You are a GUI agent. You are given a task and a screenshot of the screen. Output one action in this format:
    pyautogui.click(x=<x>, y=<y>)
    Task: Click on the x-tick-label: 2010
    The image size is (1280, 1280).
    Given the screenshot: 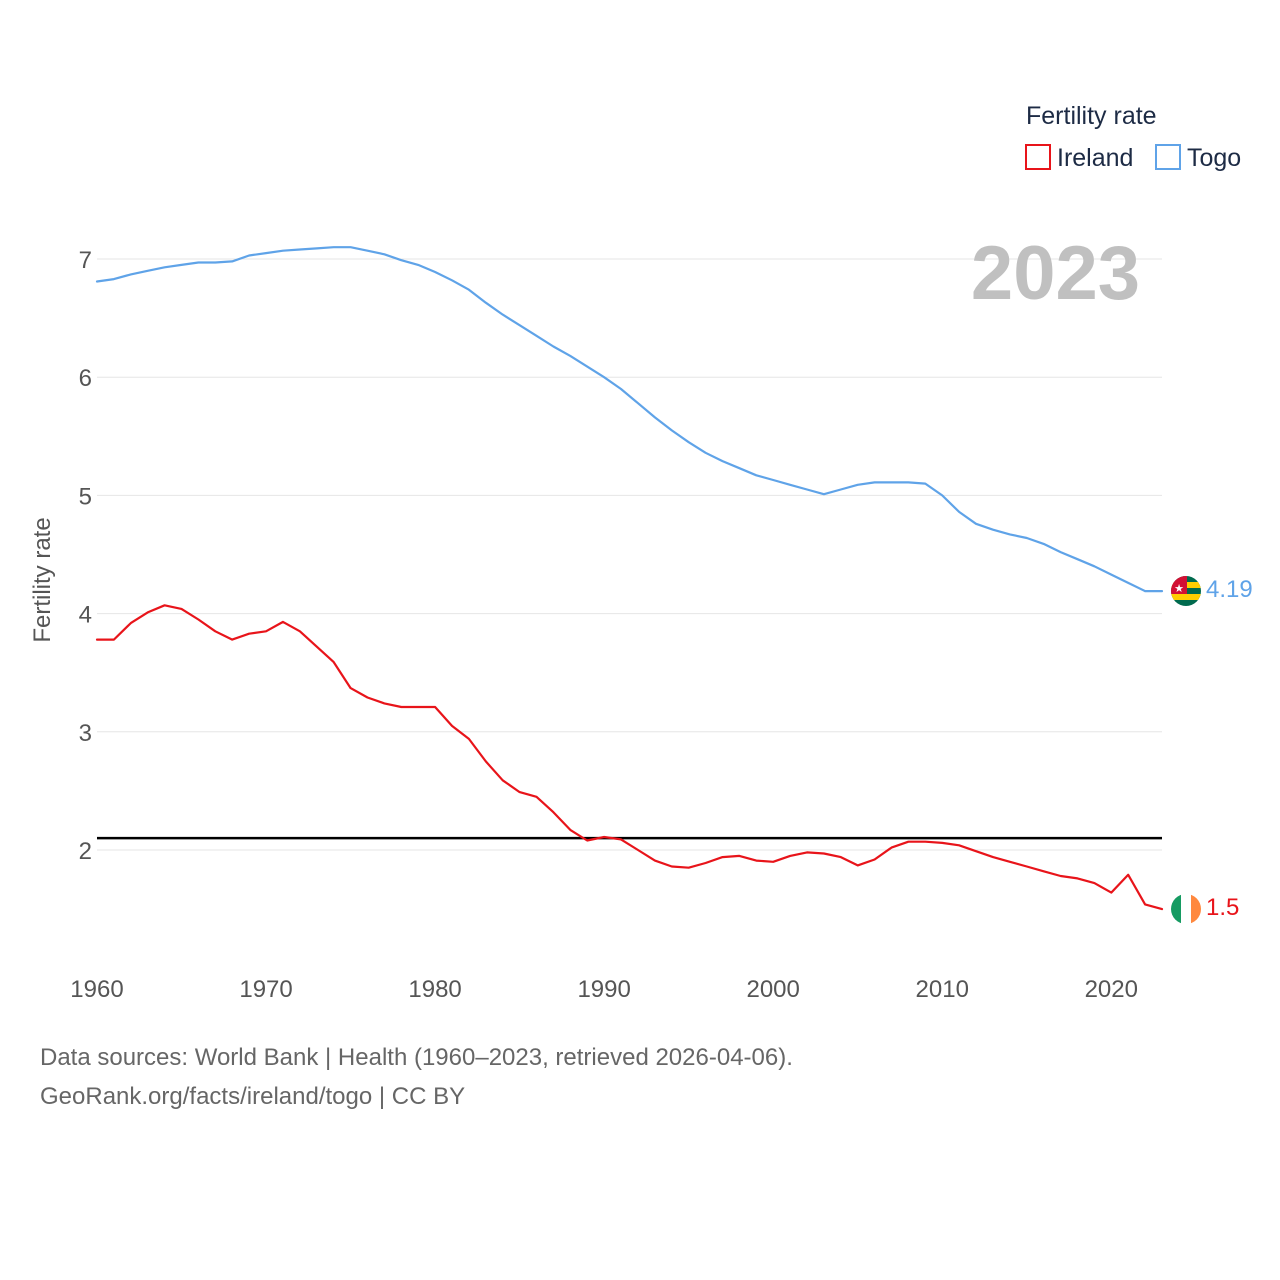 What is the action you would take?
    pyautogui.click(x=942, y=989)
    